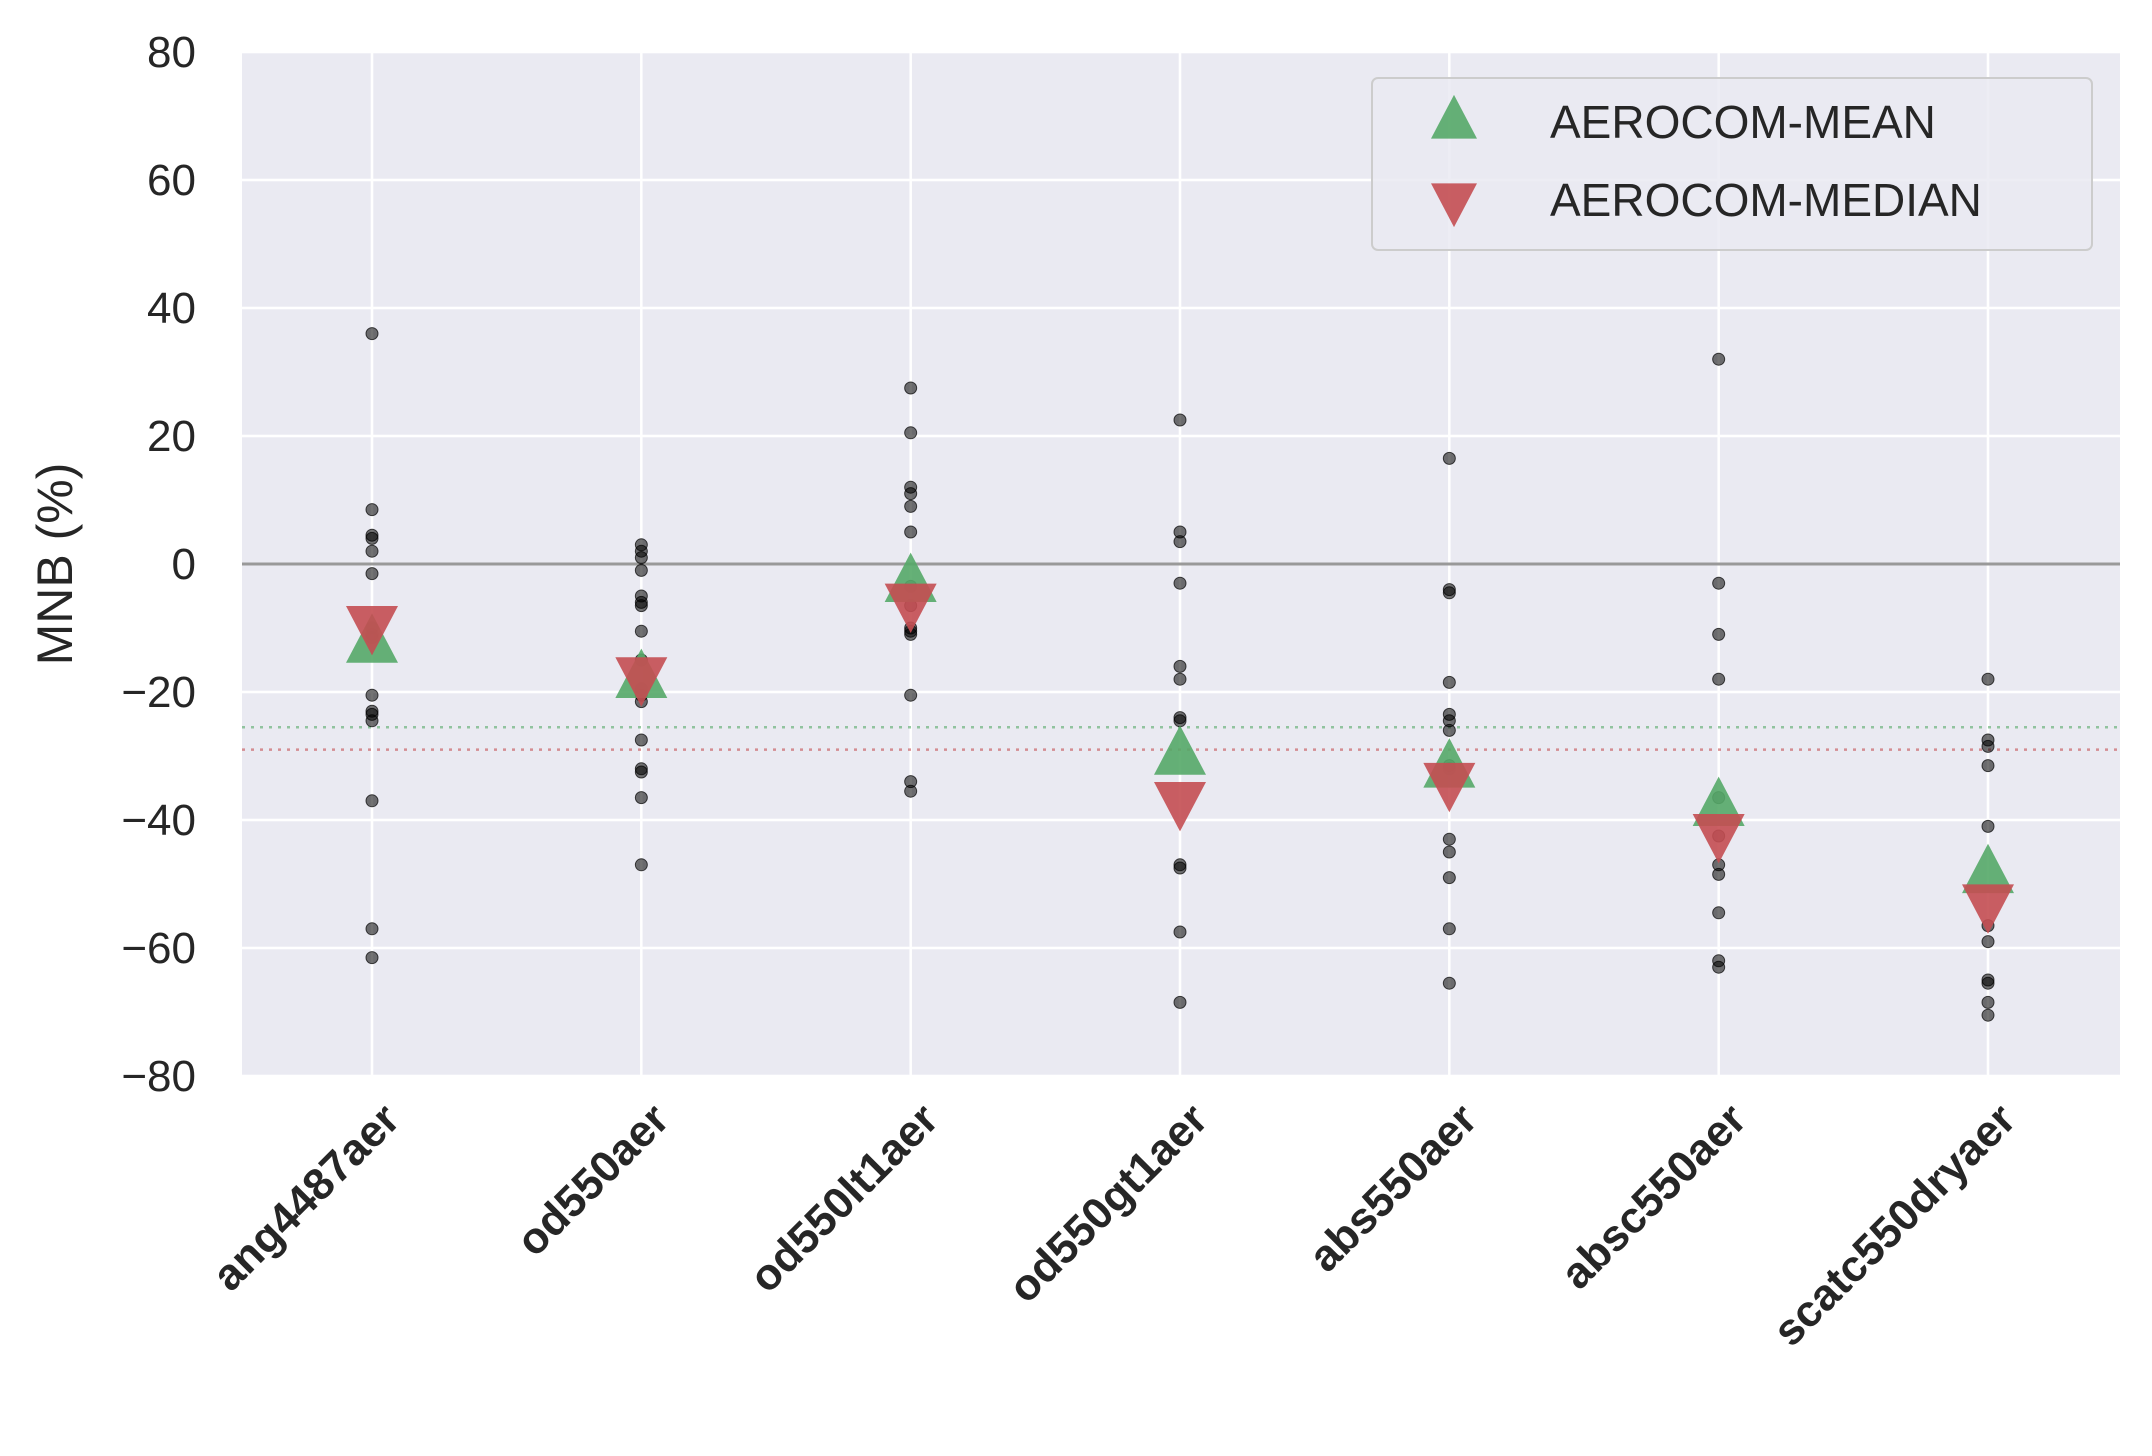 The width and height of the screenshot is (2152, 1456). I want to click on x-tick-label: absc550aer, so click(1654, 1196).